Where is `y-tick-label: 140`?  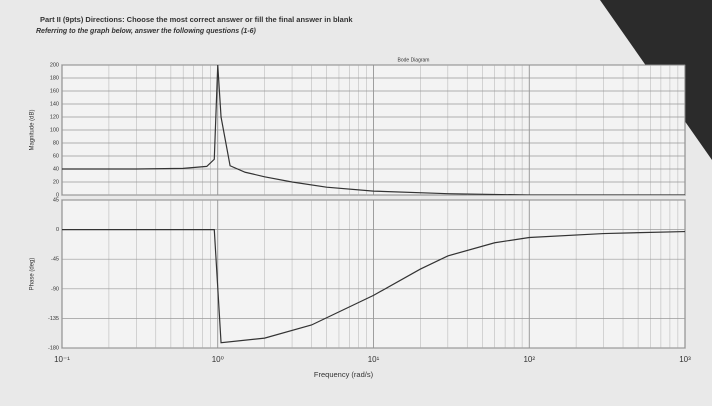
y-tick-label: 140 is located at coordinates (54, 104).